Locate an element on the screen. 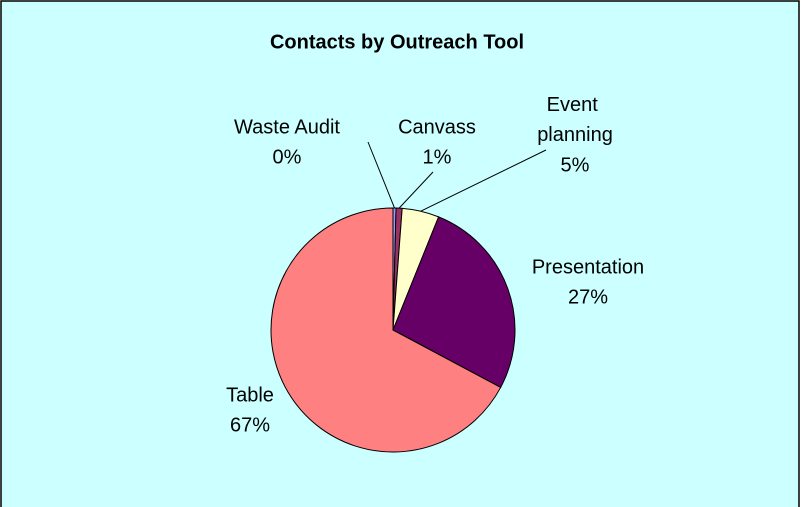 The height and width of the screenshot is (507, 802). slice-label: Table is located at coordinates (250, 395).